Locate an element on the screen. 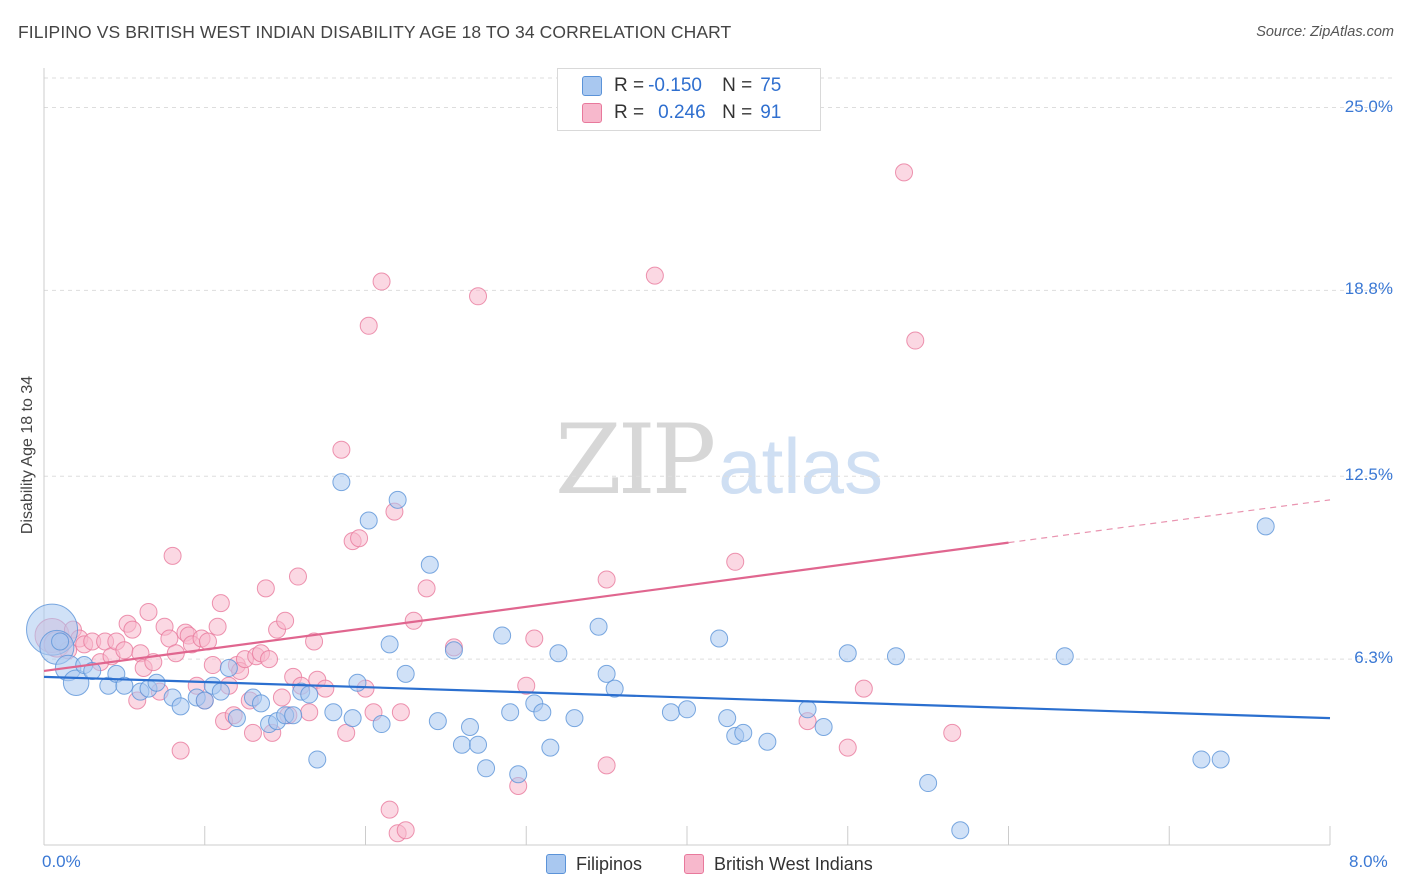 This screenshot has width=1406, height=892. y-tick-label: 25.0% is located at coordinates (1368, 106).